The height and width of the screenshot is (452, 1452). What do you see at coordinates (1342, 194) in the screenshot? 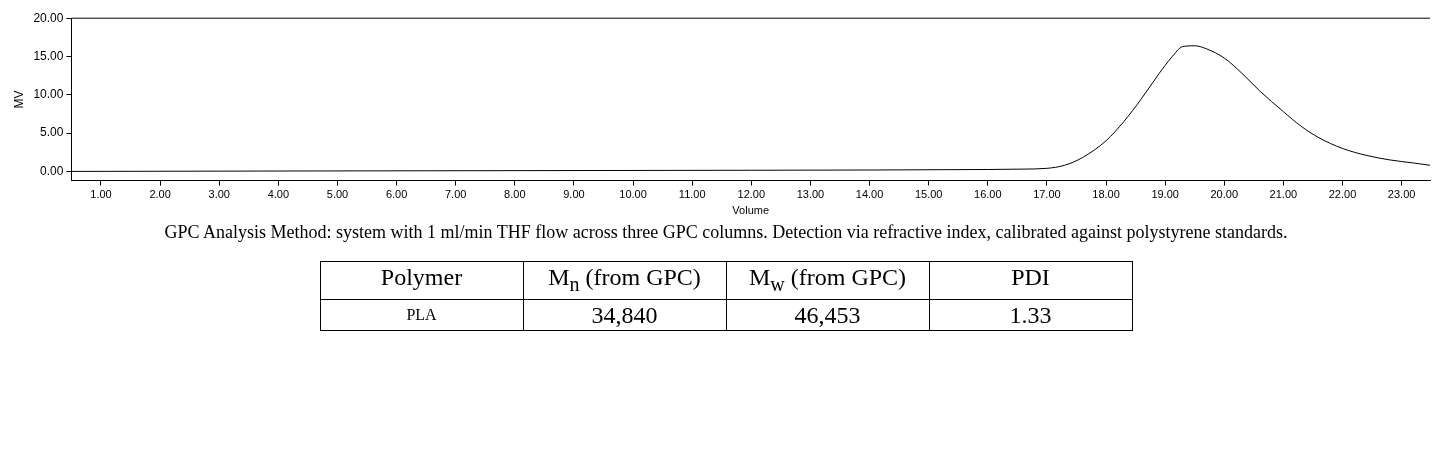
I see `x-tick-label: 22.00` at bounding box center [1342, 194].